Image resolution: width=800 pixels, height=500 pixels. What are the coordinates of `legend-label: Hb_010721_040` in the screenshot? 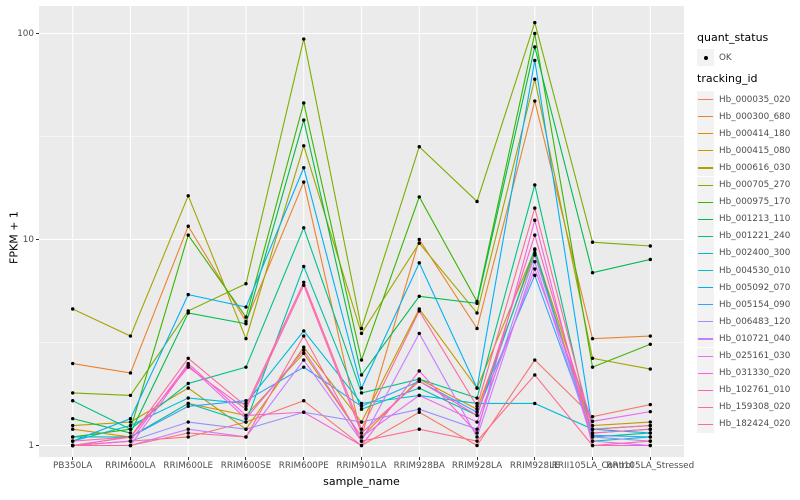 It's located at (755, 338).